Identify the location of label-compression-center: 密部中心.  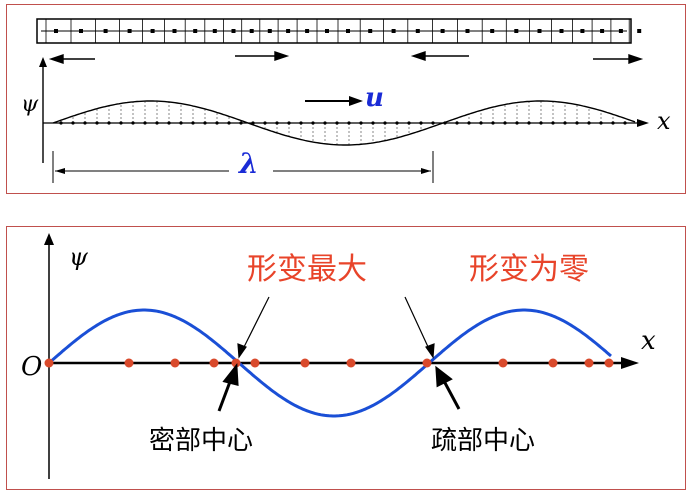
(201, 441).